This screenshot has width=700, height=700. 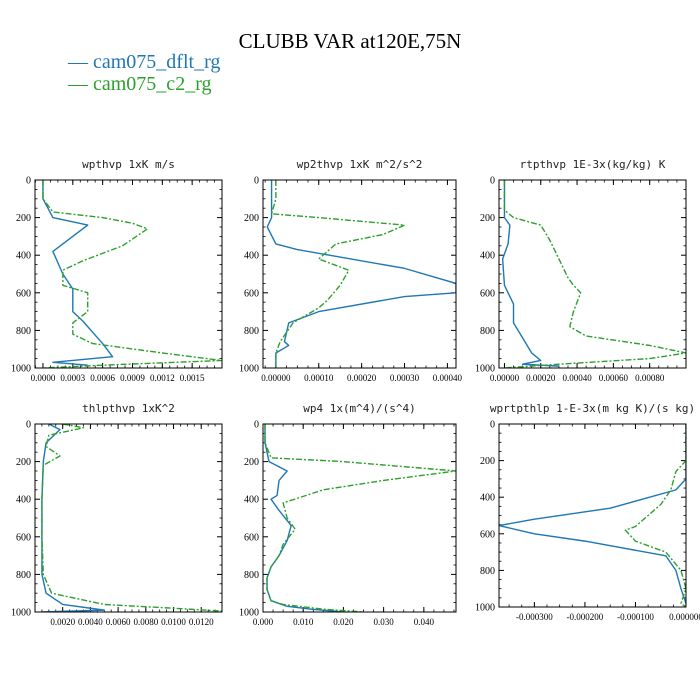 I want to click on subplot-3-title: rtpthvp 1E-3x(kg/kg) K, so click(x=593, y=164).